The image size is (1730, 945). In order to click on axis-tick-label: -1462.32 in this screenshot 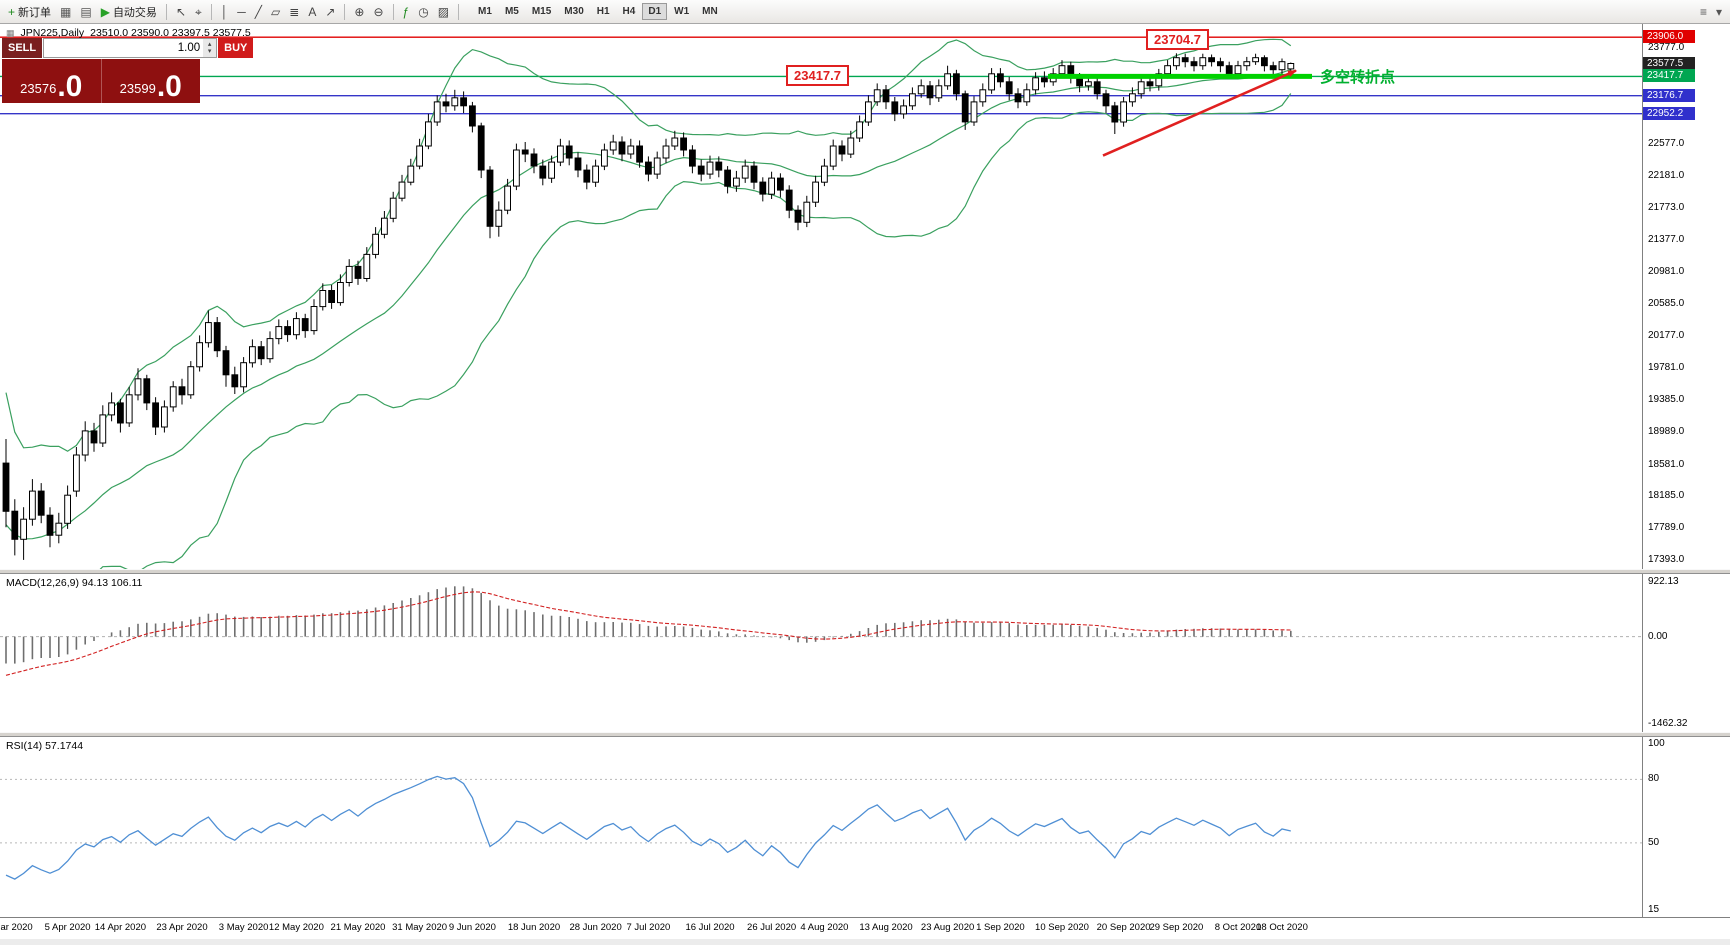, I will do `click(1668, 723)`.